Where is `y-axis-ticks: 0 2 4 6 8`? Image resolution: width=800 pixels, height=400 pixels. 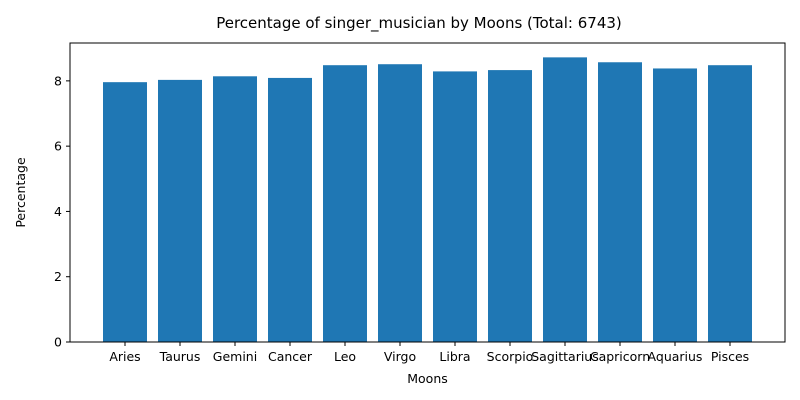 y-axis-ticks: 0 2 4 6 8 is located at coordinates (62, 211).